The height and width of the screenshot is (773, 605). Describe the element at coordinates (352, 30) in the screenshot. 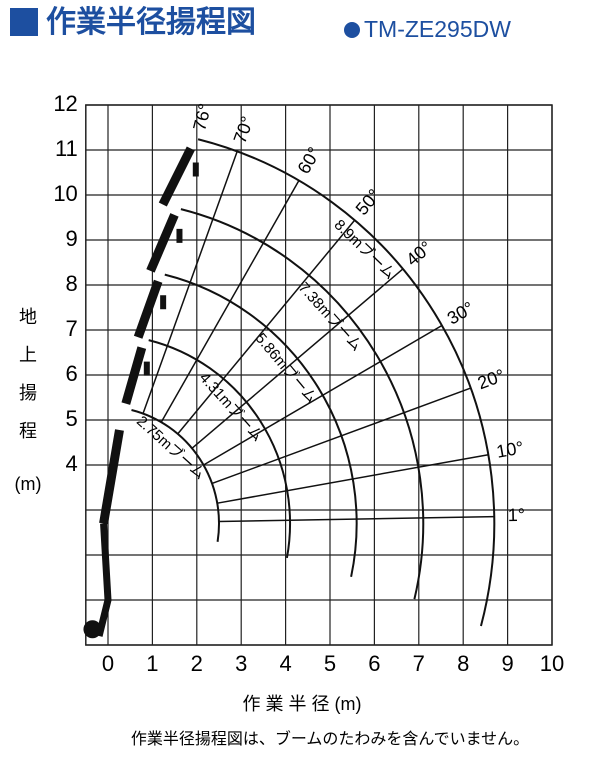

I see `model-dot` at that location.